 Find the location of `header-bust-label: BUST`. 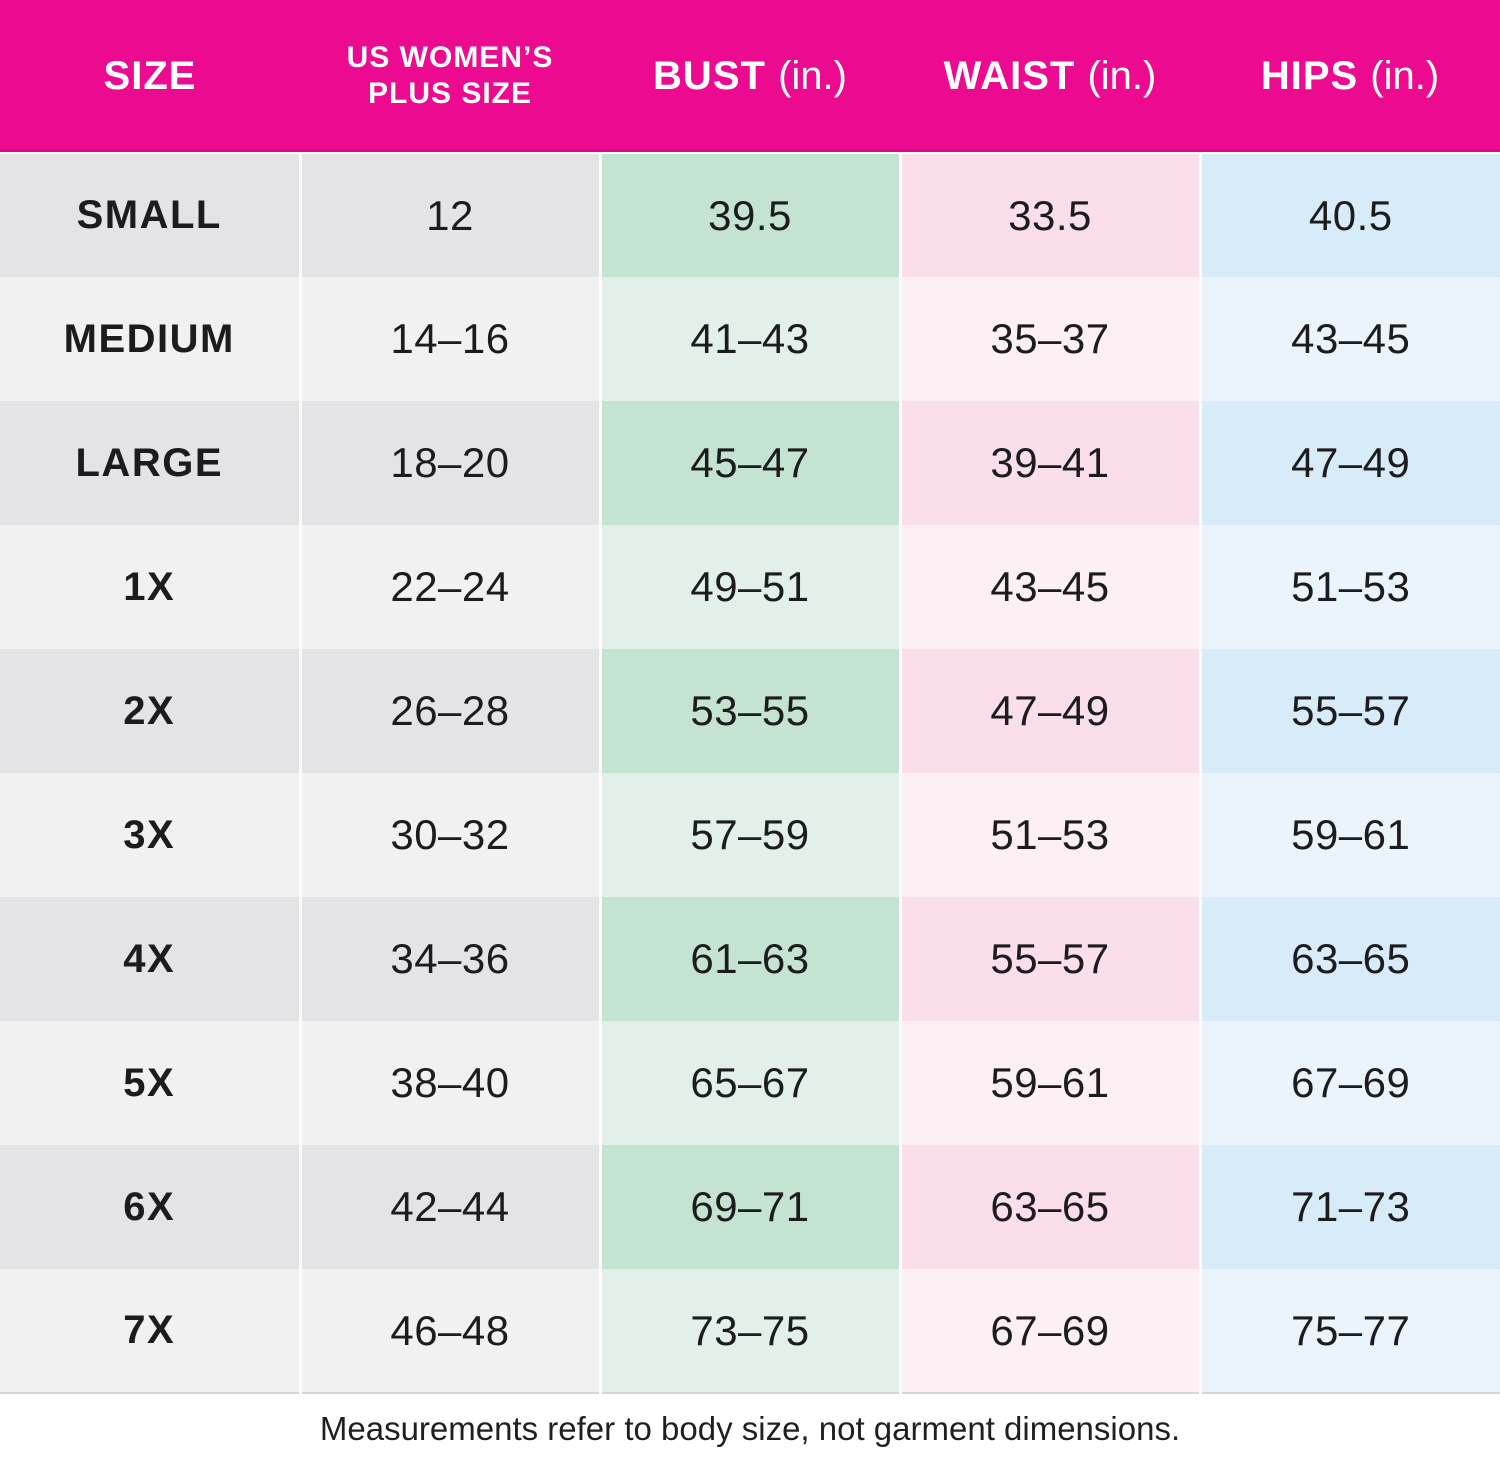

header-bust-label: BUST is located at coordinates (709, 75).